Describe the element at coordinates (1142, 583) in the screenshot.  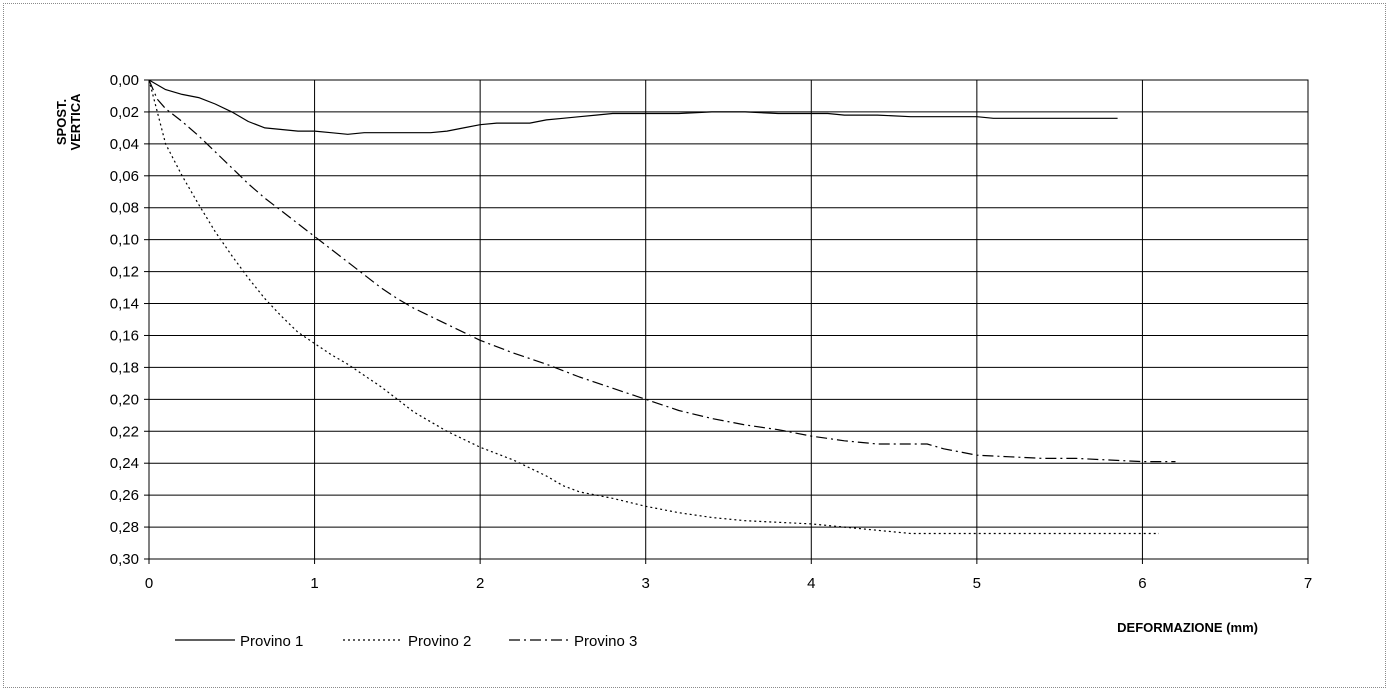
I see `x-tick-label: 6` at that location.